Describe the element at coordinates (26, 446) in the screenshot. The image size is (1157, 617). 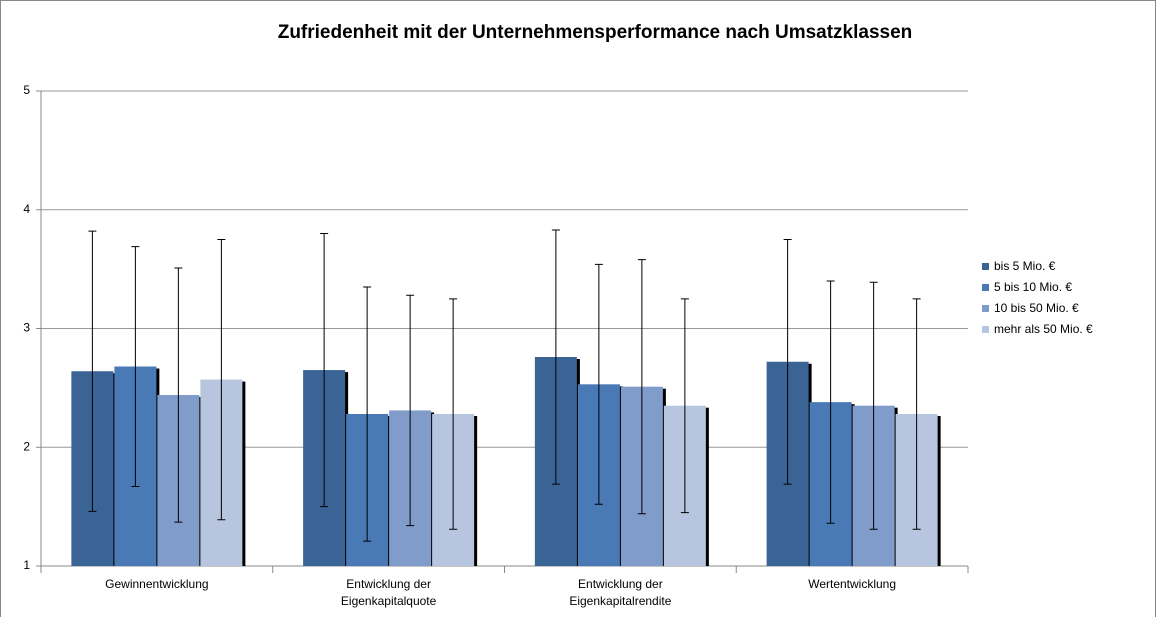
I see `y-tick-label: 2` at that location.